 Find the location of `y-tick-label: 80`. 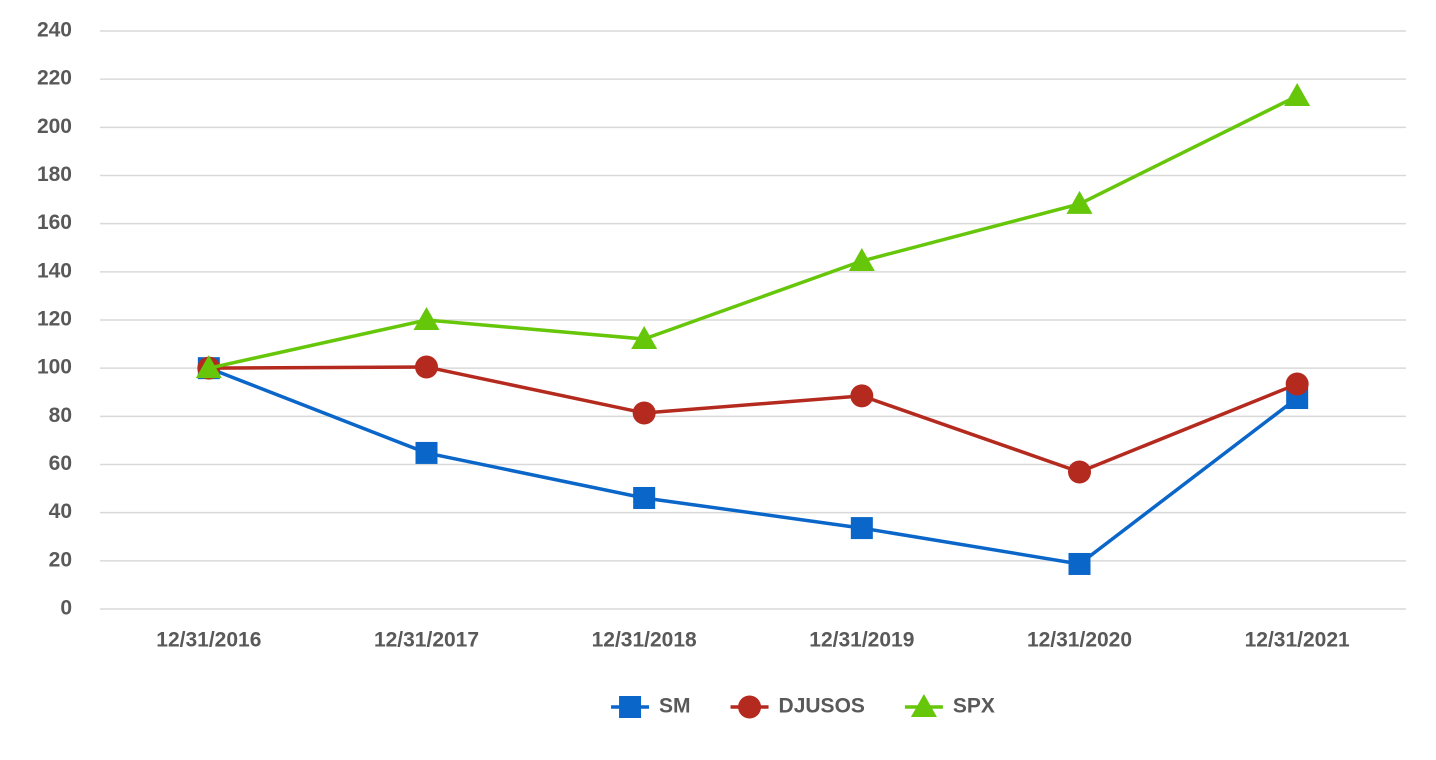

y-tick-label: 80 is located at coordinates (60, 415).